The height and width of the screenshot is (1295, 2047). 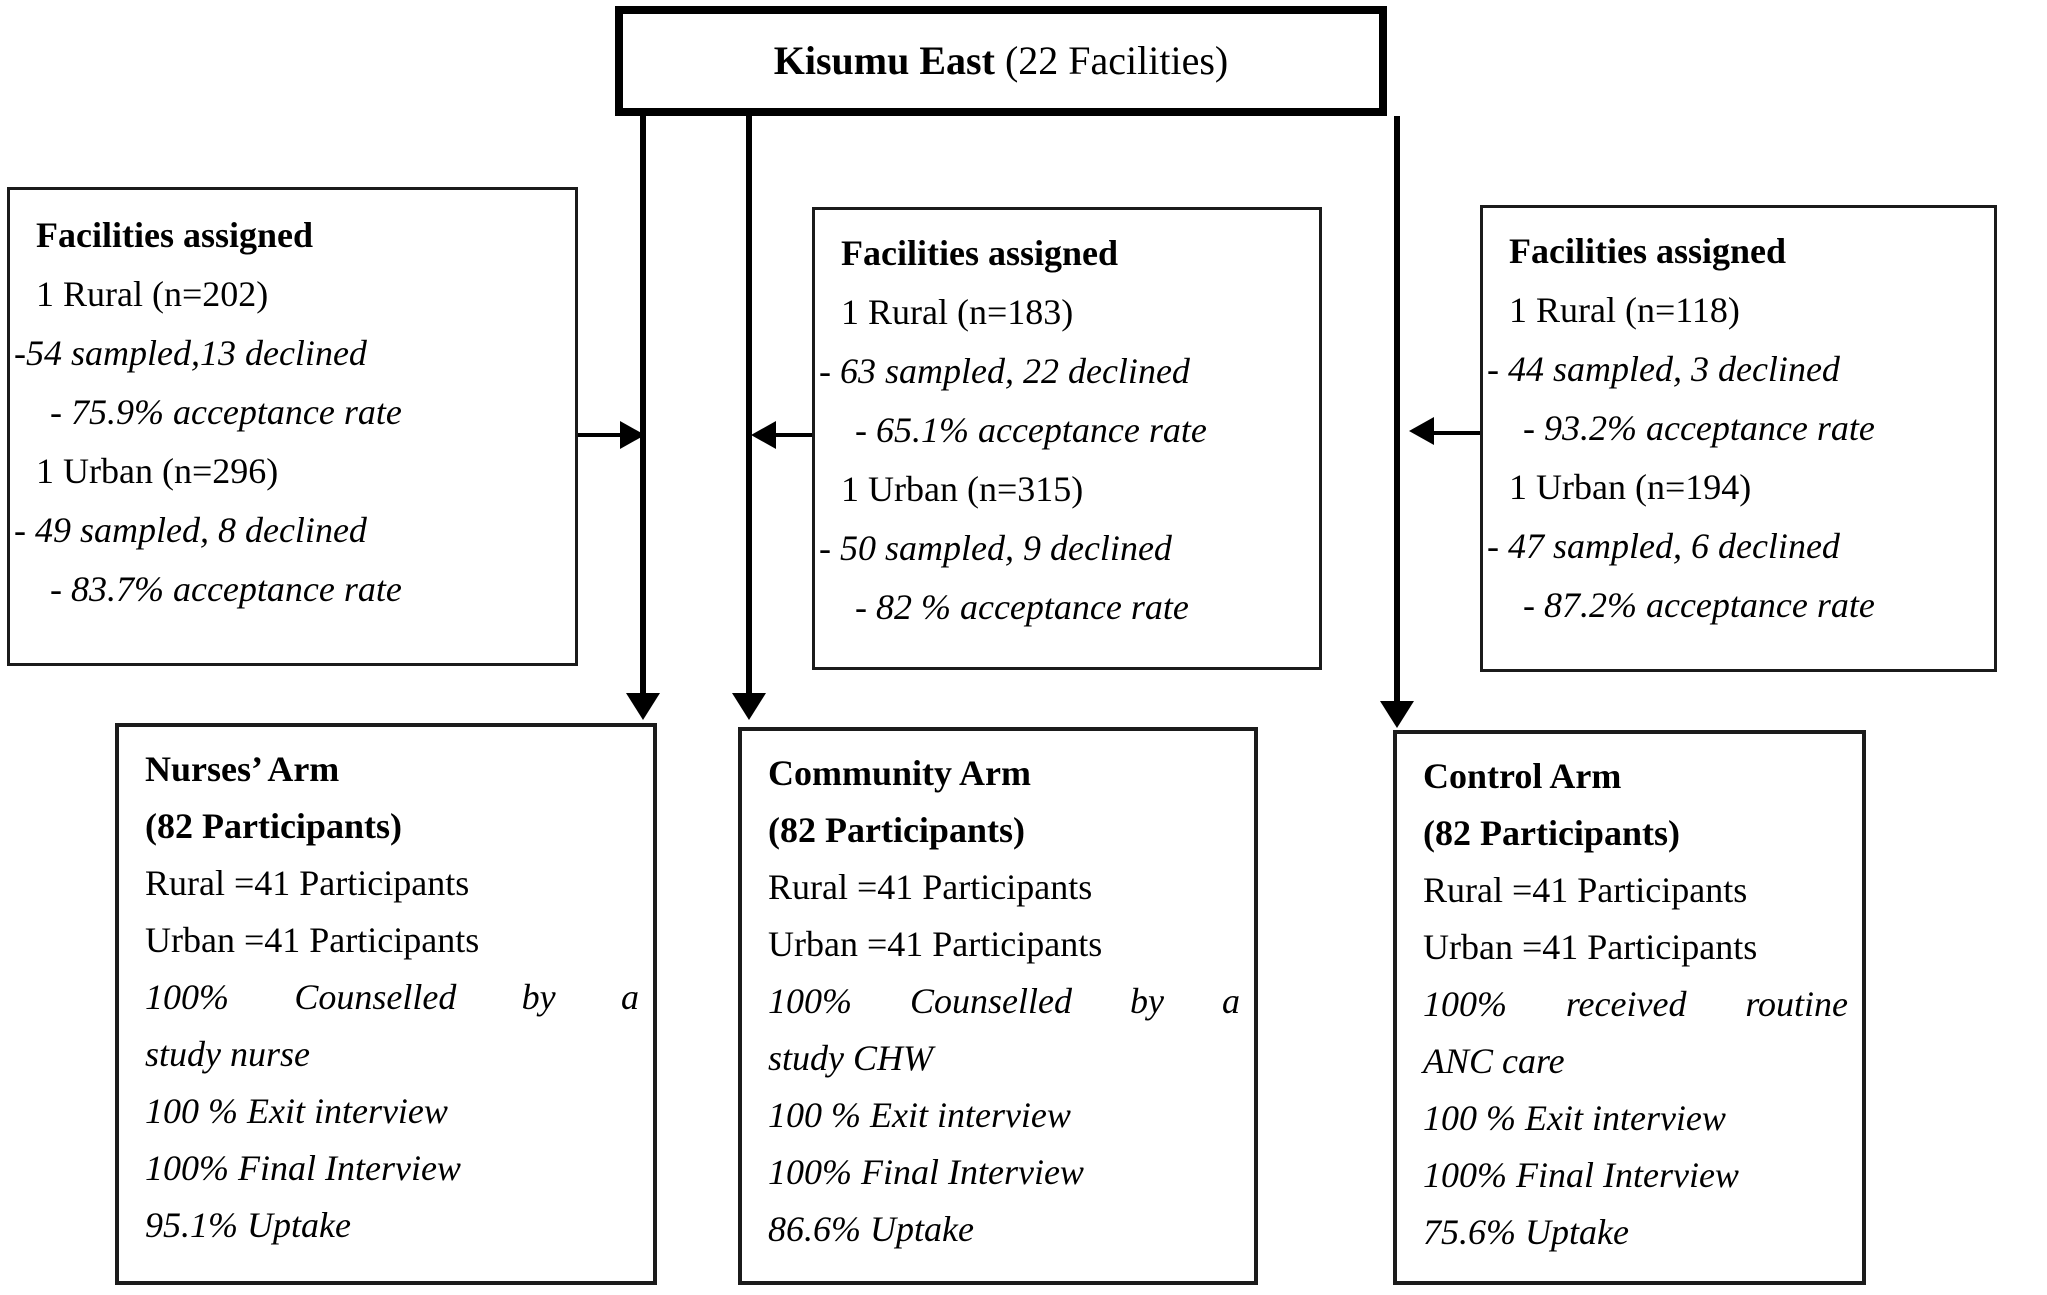 I want to click on arm-title: Nurses’ Arm, so click(x=242, y=769).